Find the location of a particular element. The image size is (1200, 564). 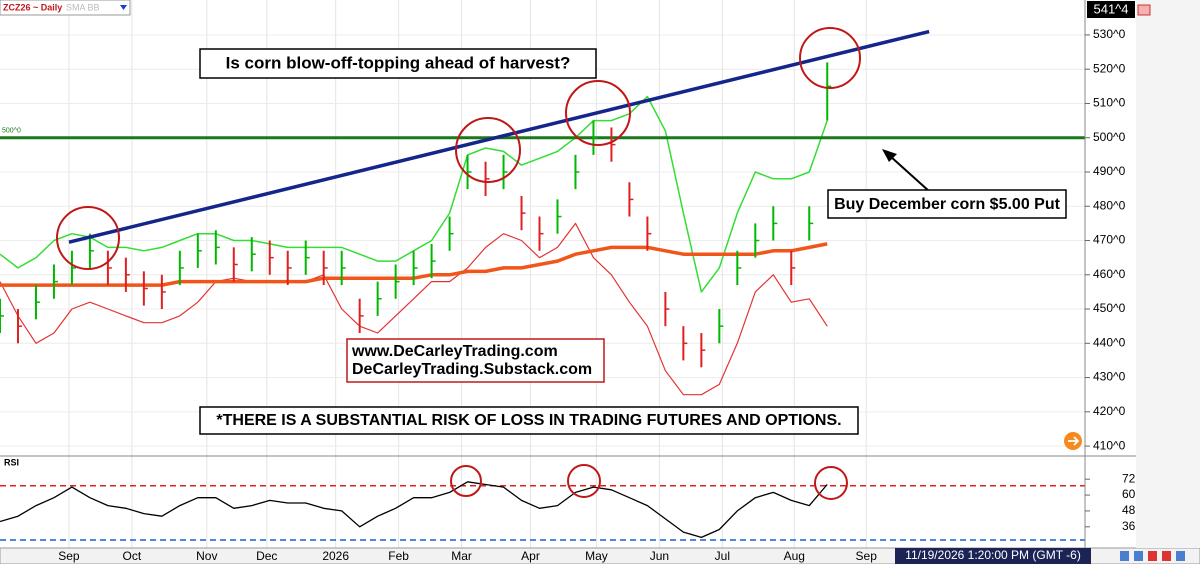

rsi-tick-label: 60 is located at coordinates (1129, 494).